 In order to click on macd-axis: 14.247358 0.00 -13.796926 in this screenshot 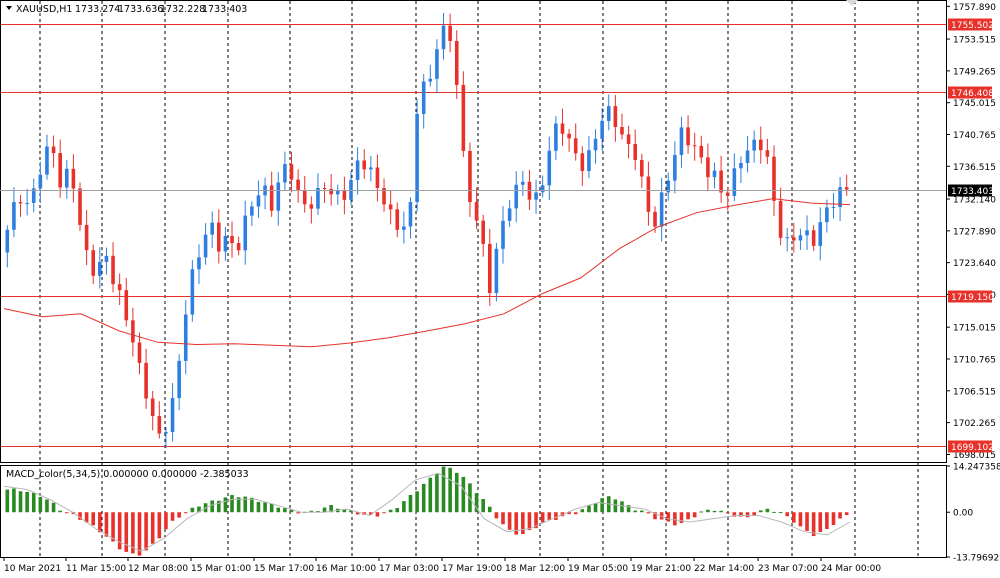, I will do `click(973, 513)`.